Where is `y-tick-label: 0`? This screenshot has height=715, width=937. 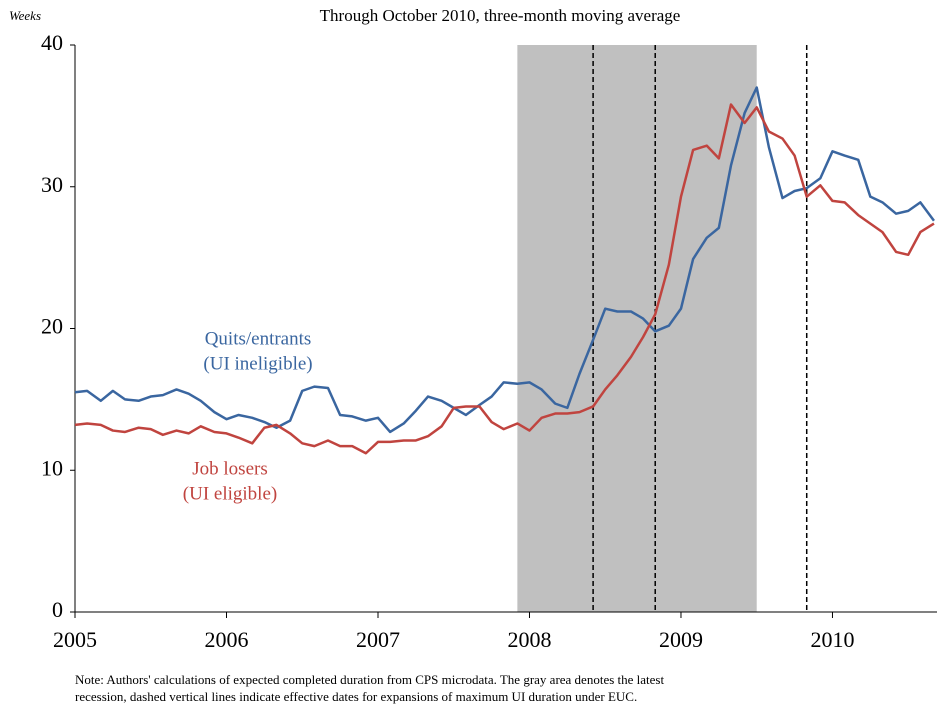
y-tick-label: 0 is located at coordinates (57, 609).